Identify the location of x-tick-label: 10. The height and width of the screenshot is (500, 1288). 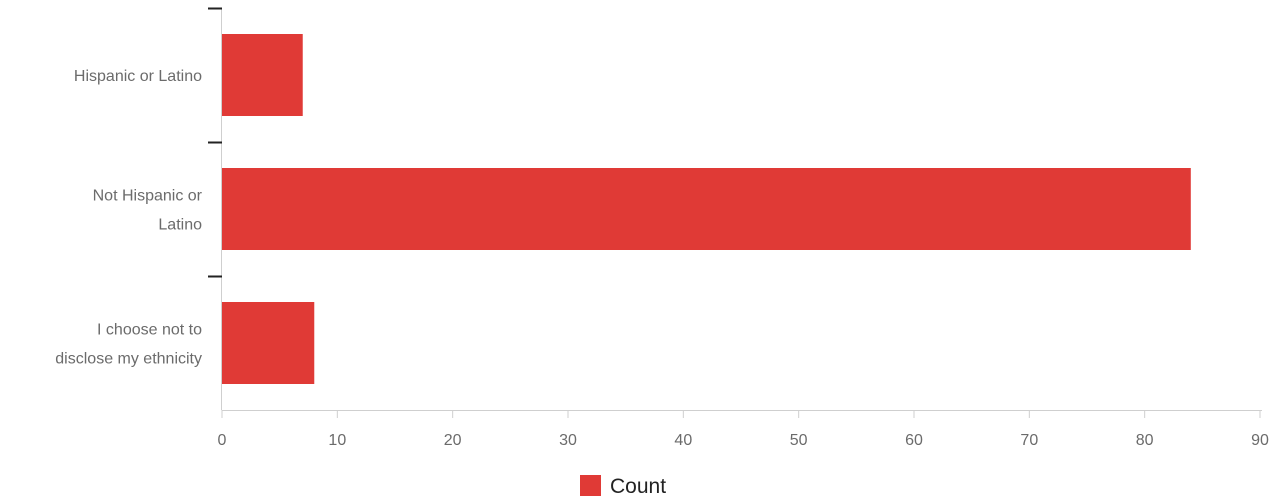
(337, 440).